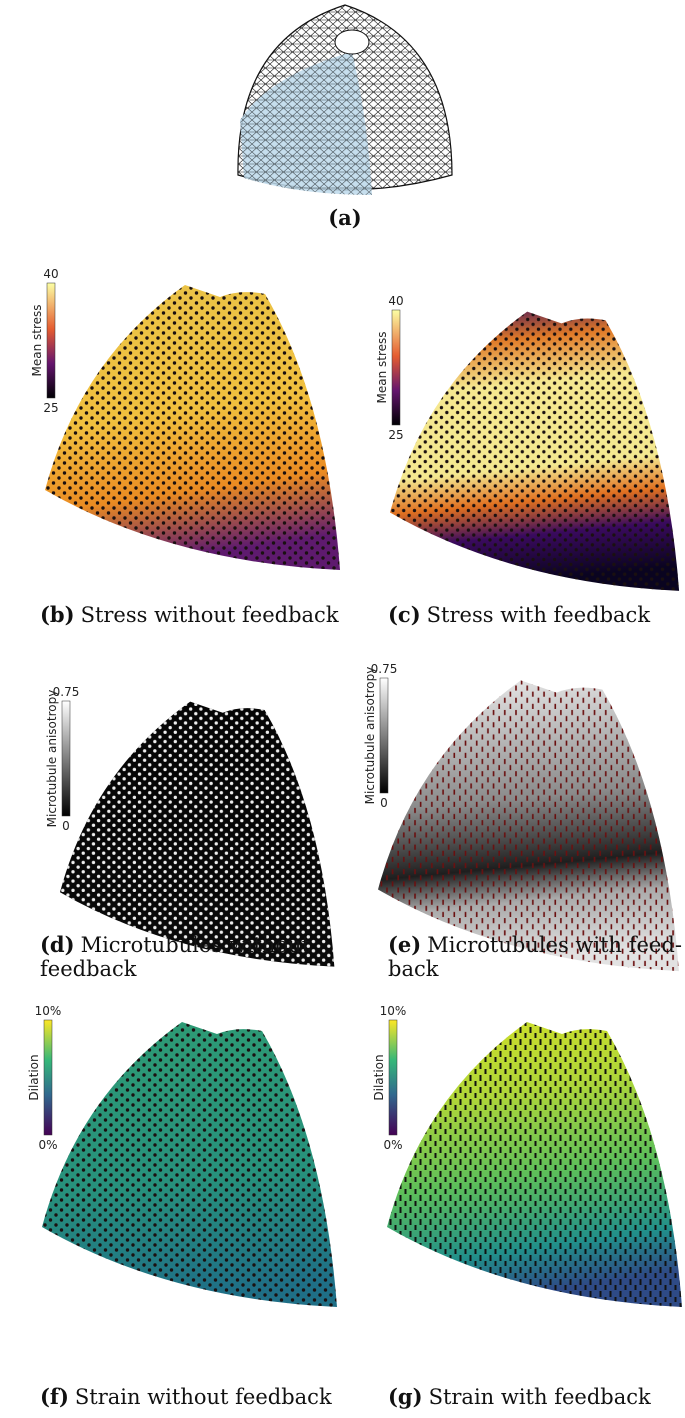  Describe the element at coordinates (210, 615) in the screenshot. I see `caption-text: Stress without feedback` at that location.